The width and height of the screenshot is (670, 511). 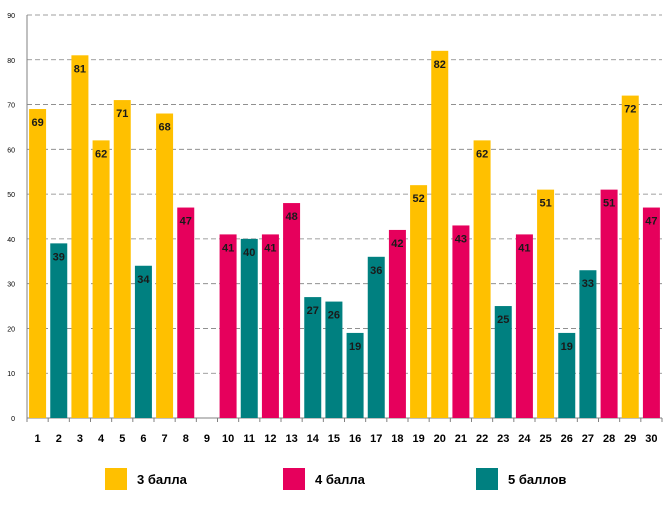 I want to click on data-label: 26, so click(x=334, y=316).